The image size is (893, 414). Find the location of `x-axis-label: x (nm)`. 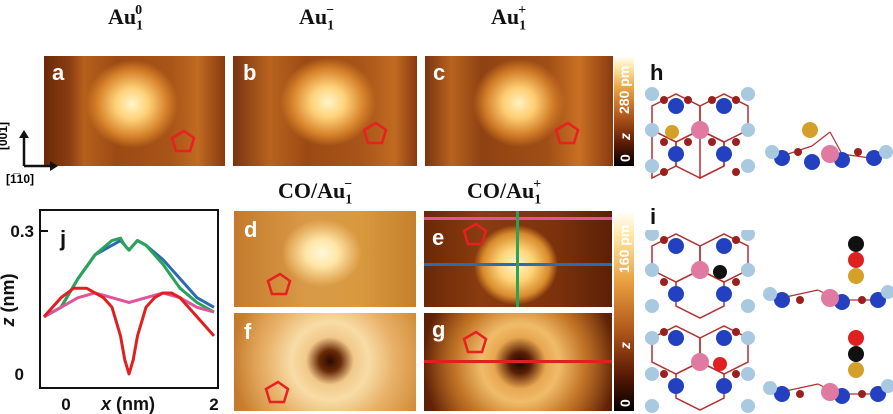

x-axis-label: x (nm) is located at coordinates (127, 404).